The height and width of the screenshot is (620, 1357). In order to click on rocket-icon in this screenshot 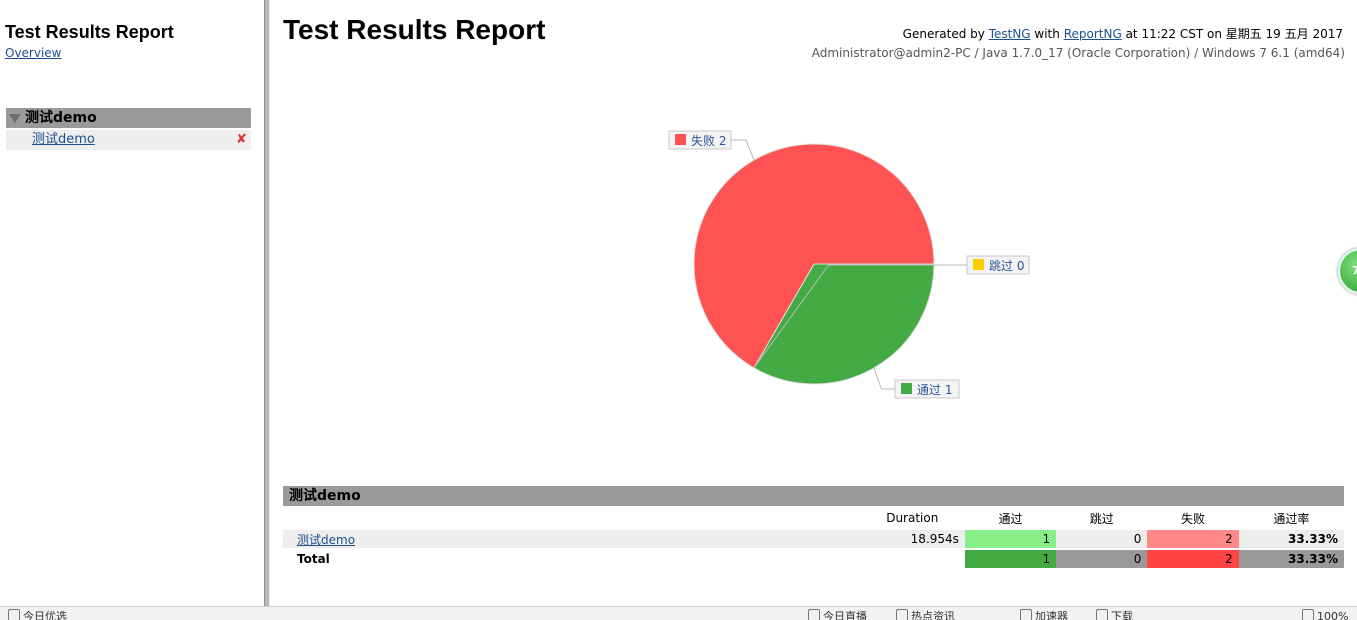, I will do `click(1026, 614)`.